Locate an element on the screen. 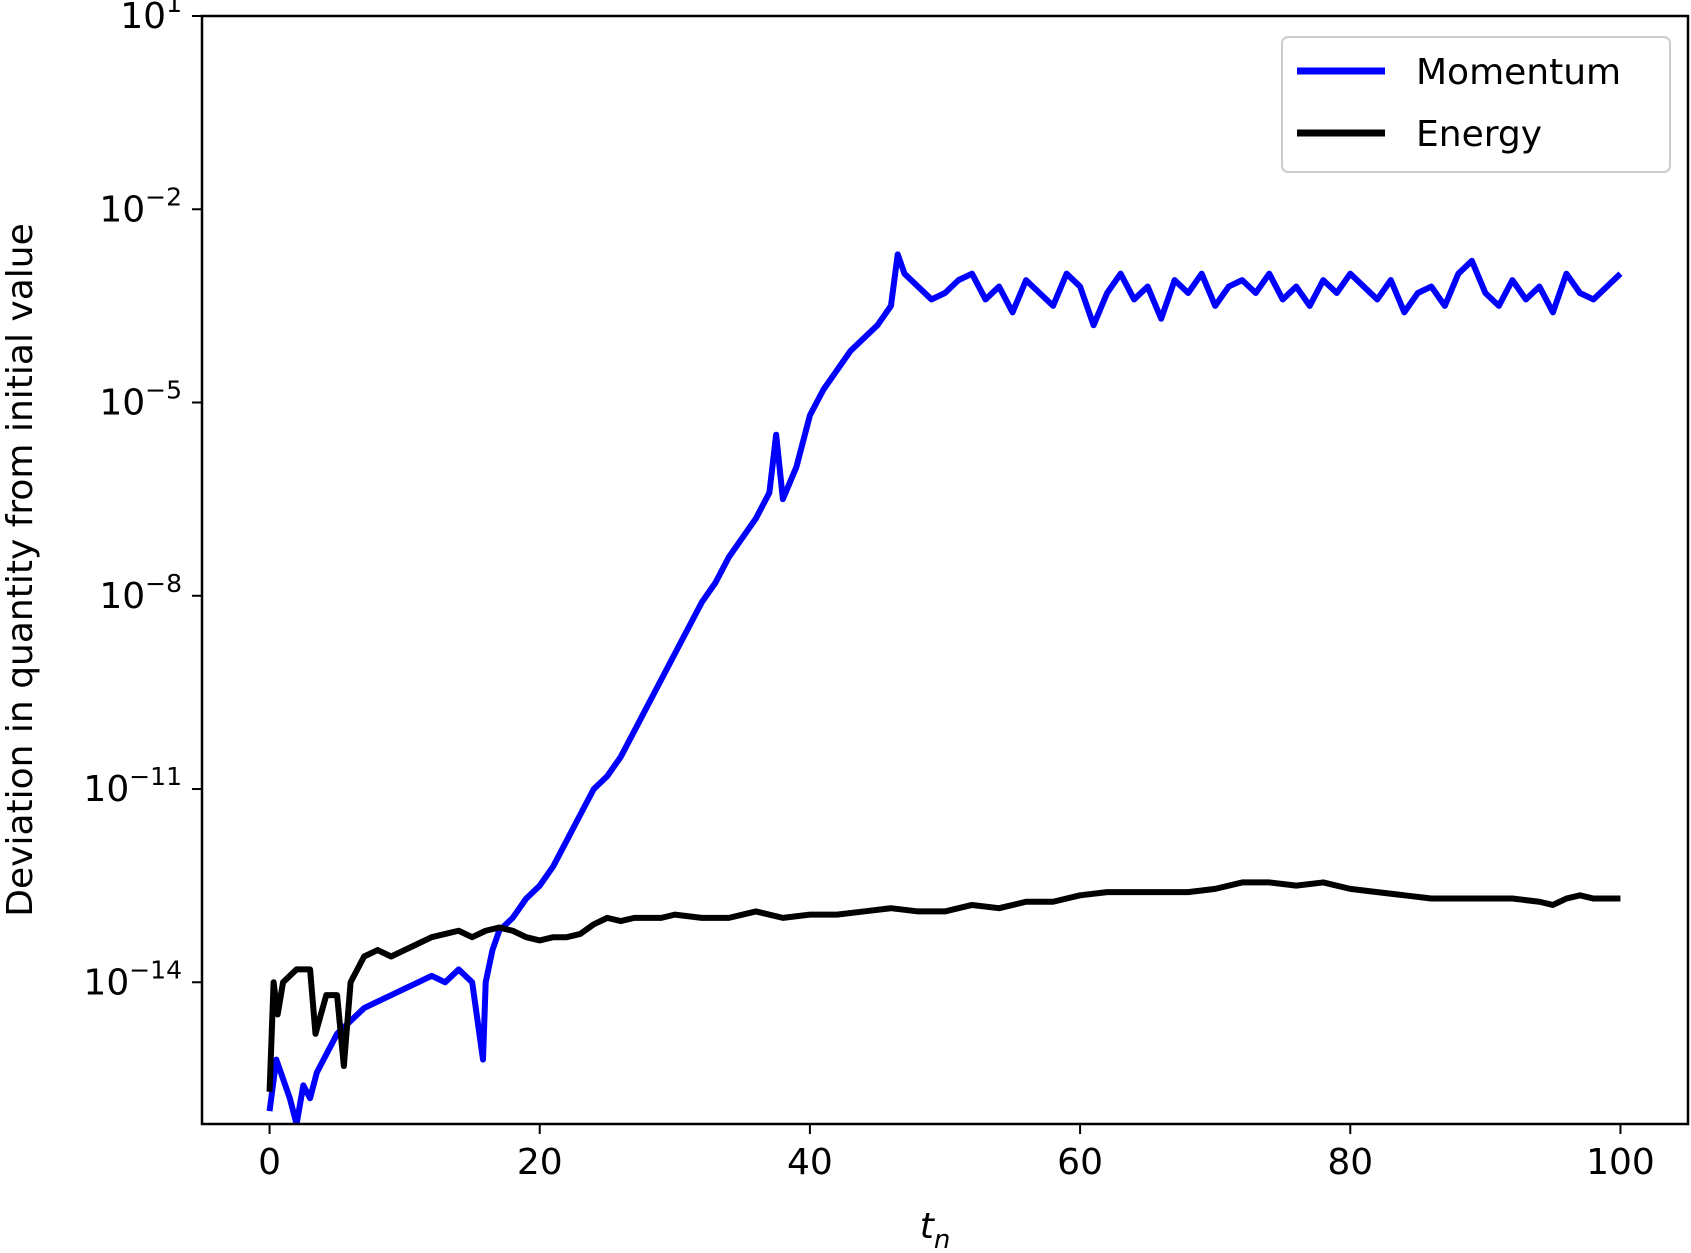 This screenshot has width=1691, height=1253. y-tick-label: 101 is located at coordinates (151, 18).